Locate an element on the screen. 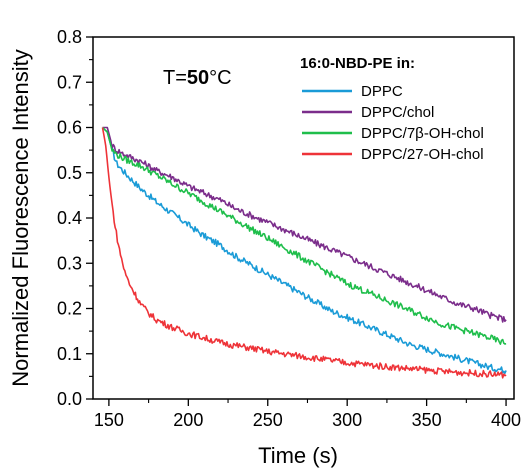 Image resolution: width=524 pixels, height=472 pixels. legend-label: DPPC/27-OH-chol is located at coordinates (422, 154).